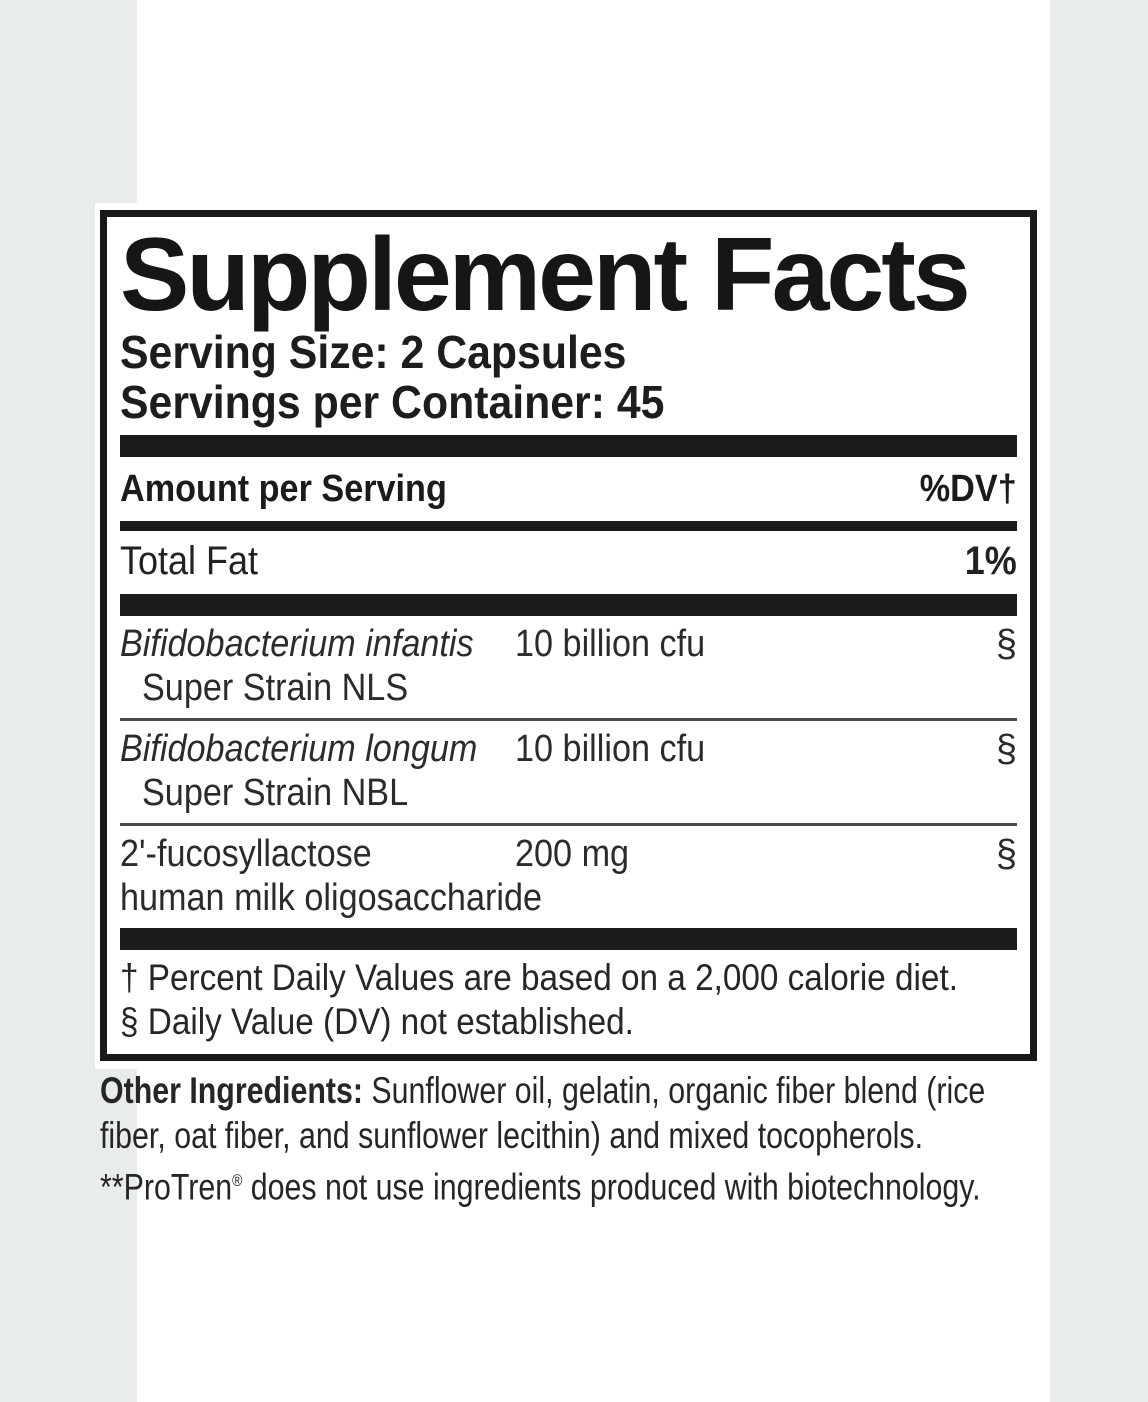 The width and height of the screenshot is (1148, 1402). I want to click on ingredient-amount: 200 mg, so click(755, 854).